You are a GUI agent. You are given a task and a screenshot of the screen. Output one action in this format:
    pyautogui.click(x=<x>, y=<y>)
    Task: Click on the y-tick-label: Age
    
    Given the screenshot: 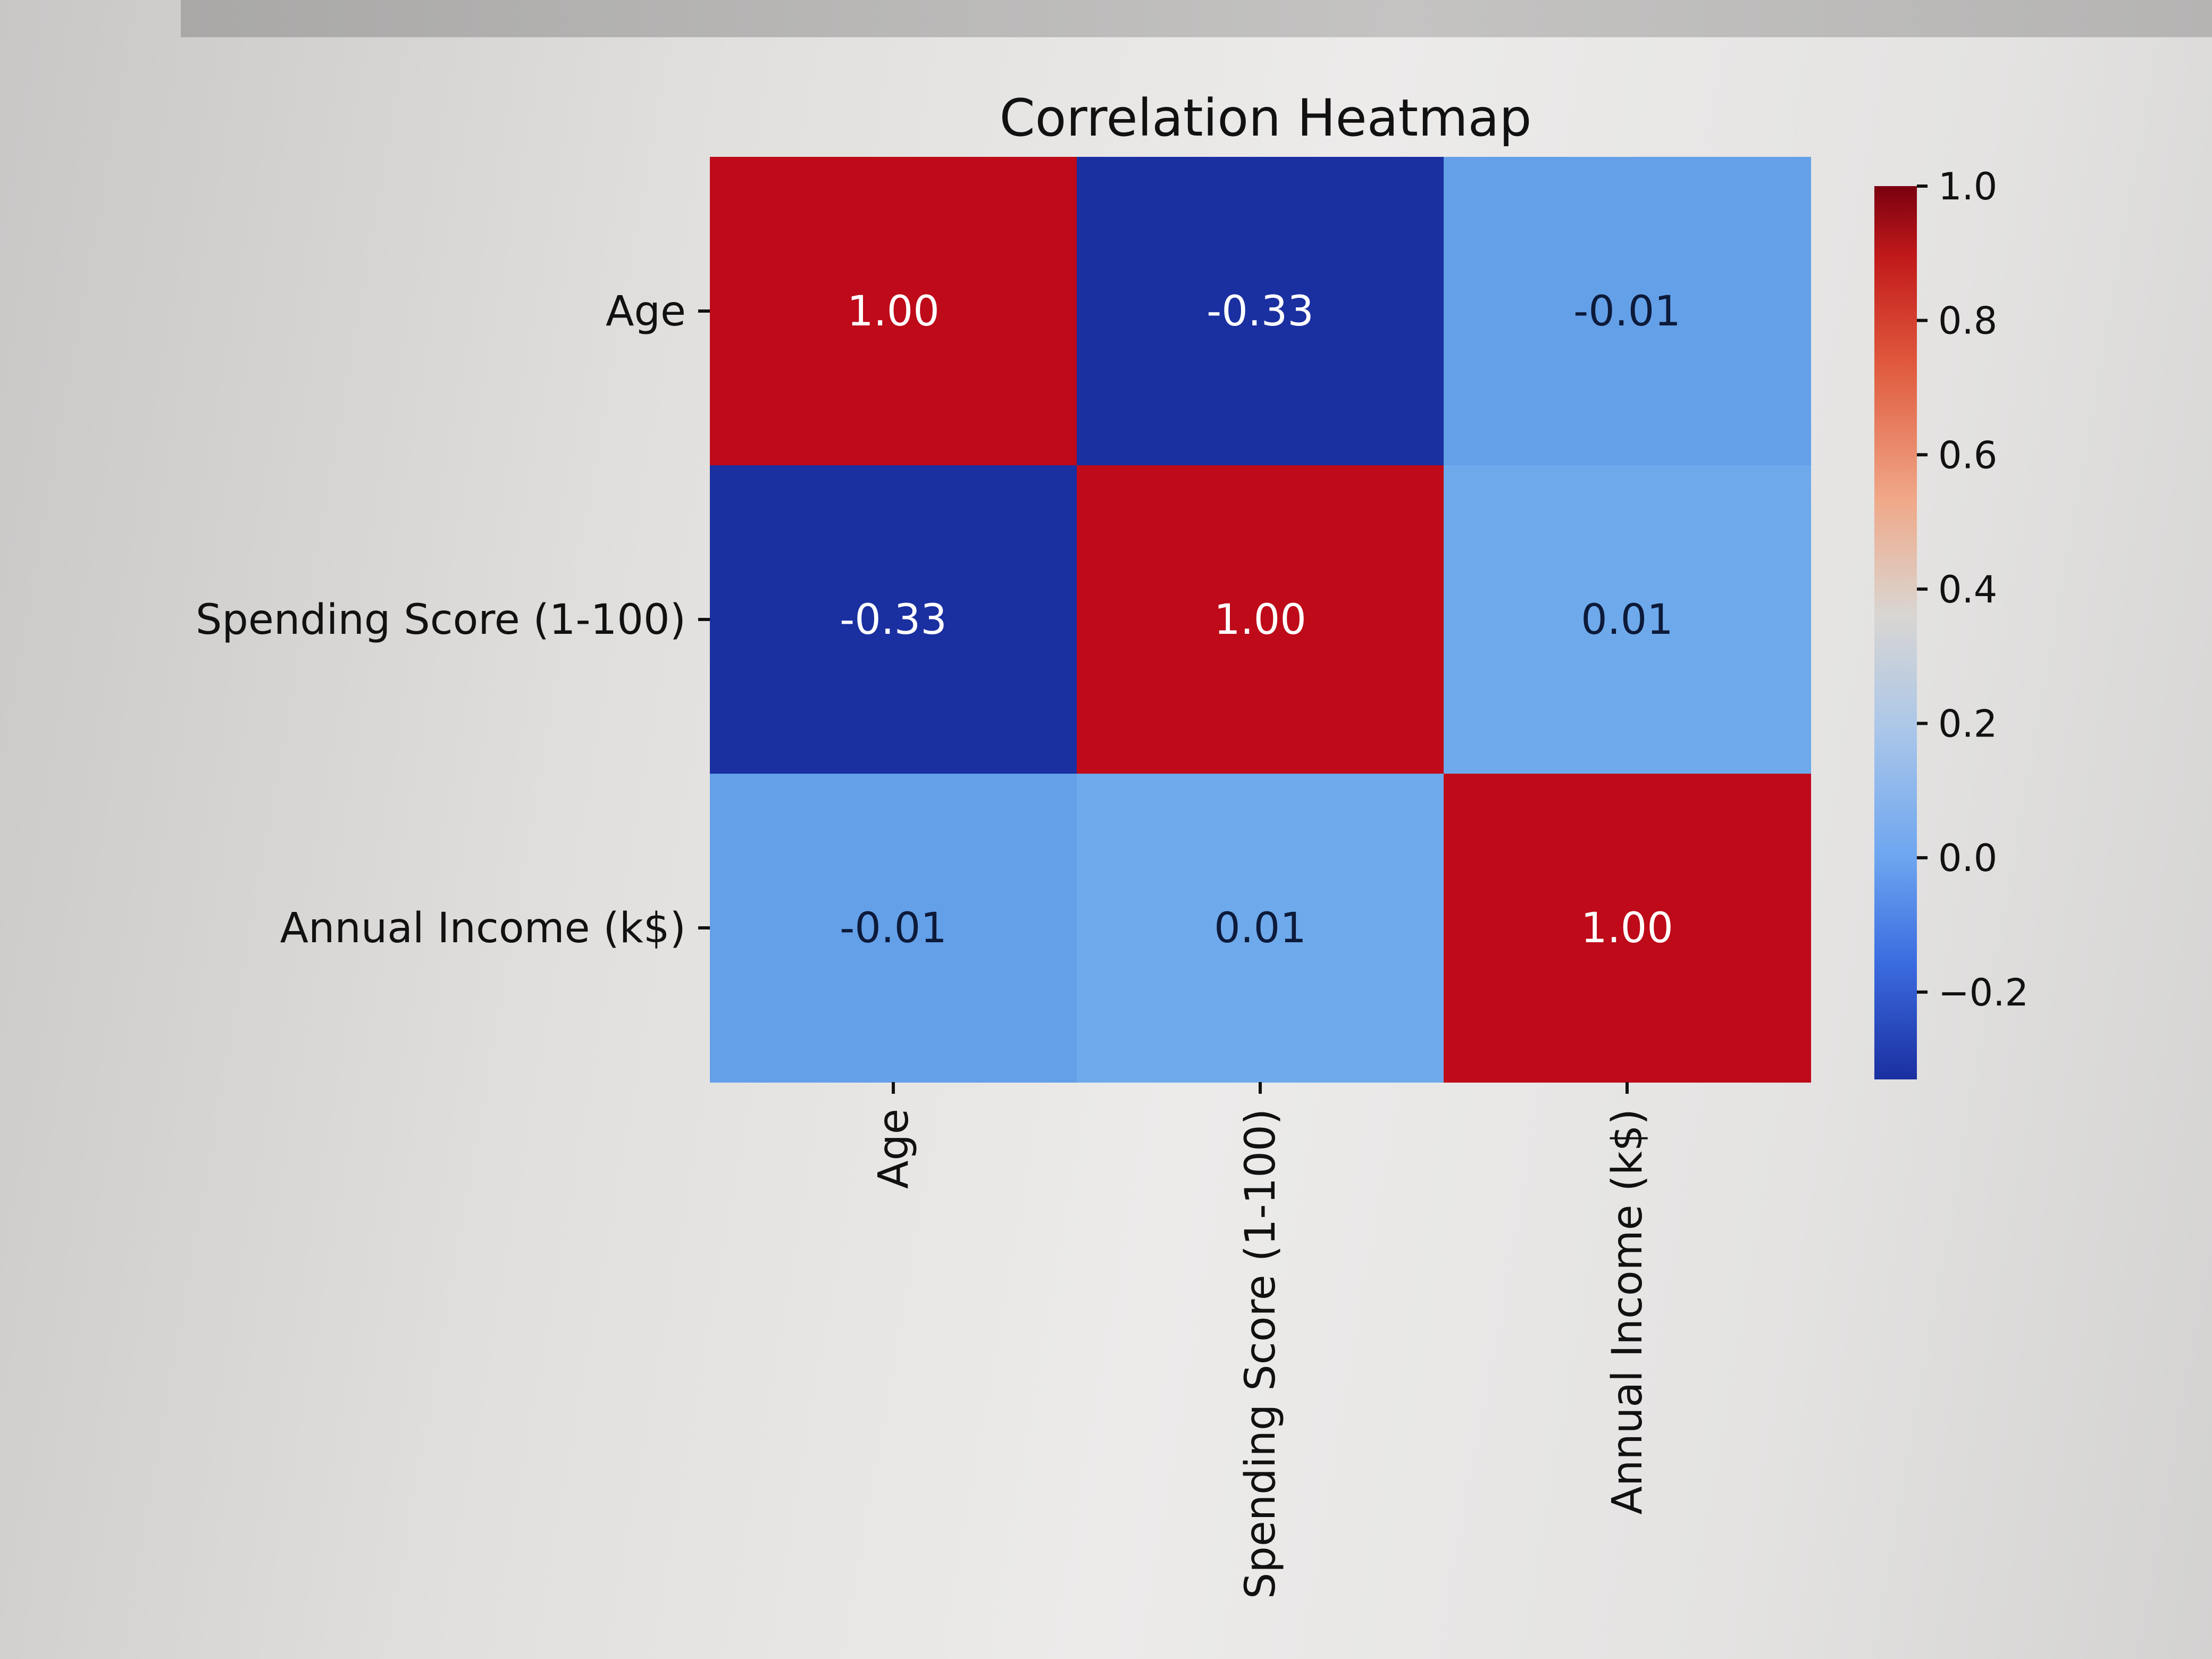 What is the action you would take?
    pyautogui.click(x=646, y=312)
    